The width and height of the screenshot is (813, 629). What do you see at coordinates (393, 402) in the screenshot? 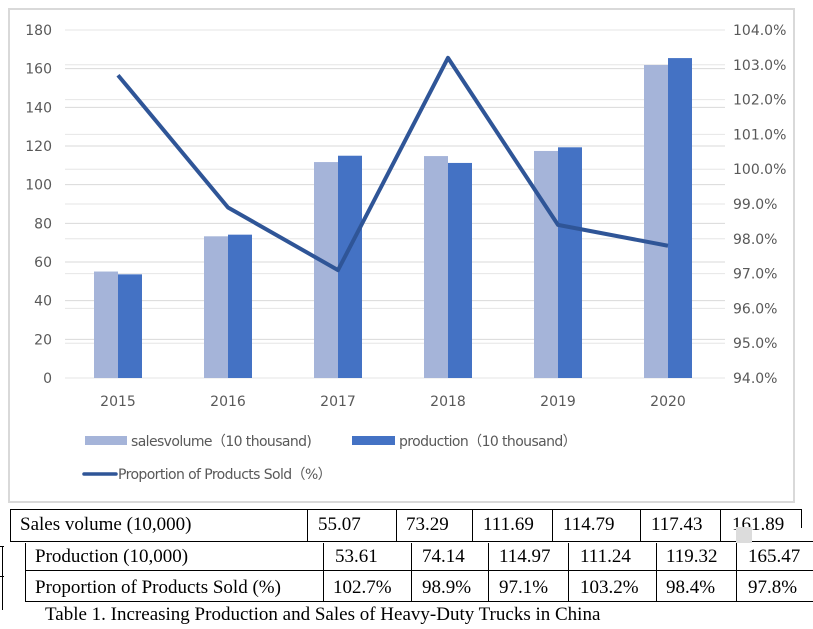
I see `x-axis-ticks: 2015 2016 2017 2018 2019 2020` at bounding box center [393, 402].